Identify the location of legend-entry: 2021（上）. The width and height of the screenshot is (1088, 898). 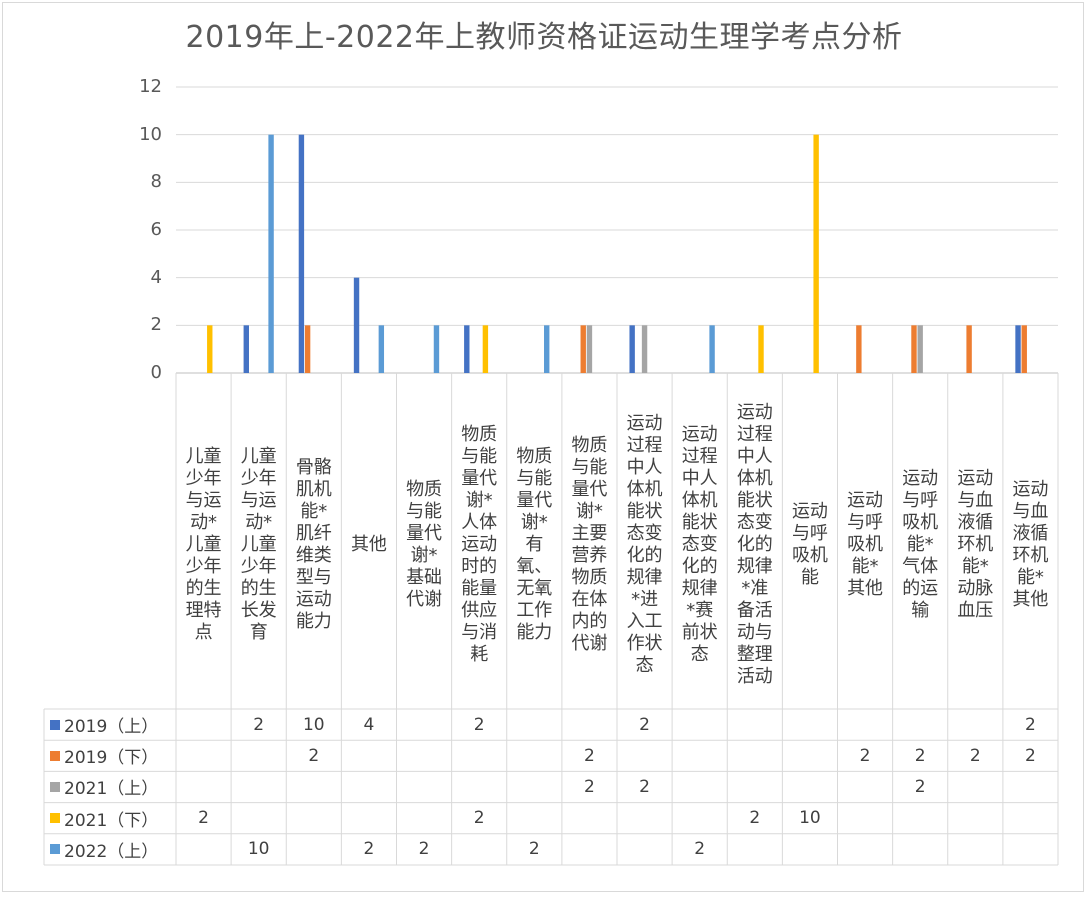
(110, 786).